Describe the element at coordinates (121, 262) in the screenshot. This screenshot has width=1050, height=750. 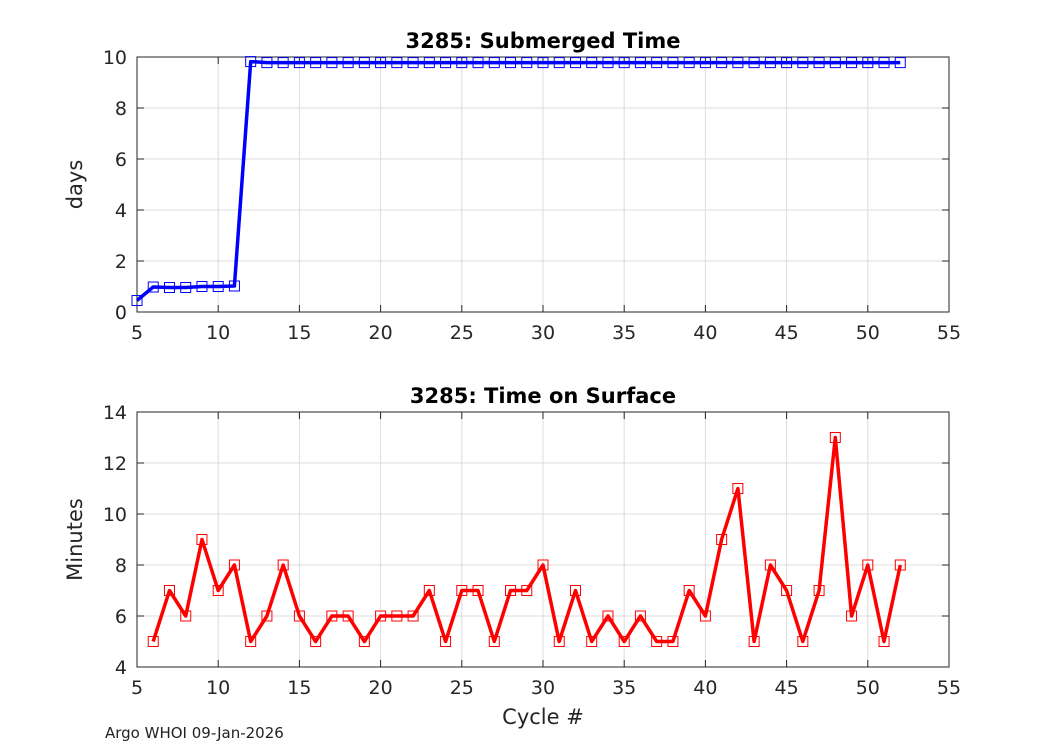
I see `submerged-y-tick-label: 2` at that location.